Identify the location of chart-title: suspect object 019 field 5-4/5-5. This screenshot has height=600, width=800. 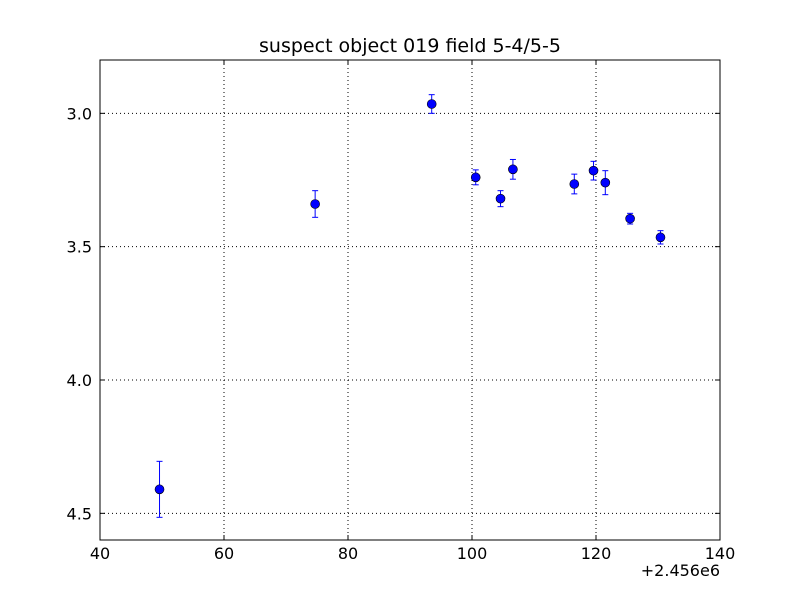
(410, 46).